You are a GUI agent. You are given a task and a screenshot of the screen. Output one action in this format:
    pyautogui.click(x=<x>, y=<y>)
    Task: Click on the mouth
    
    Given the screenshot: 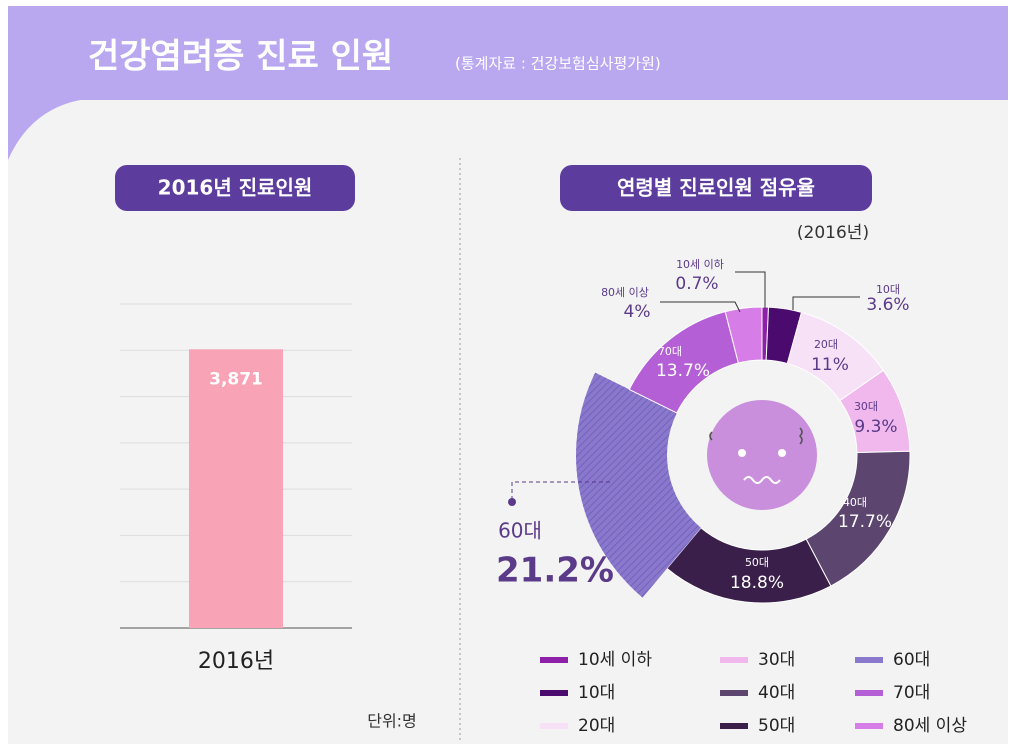 What is the action you would take?
    pyautogui.click(x=762, y=480)
    